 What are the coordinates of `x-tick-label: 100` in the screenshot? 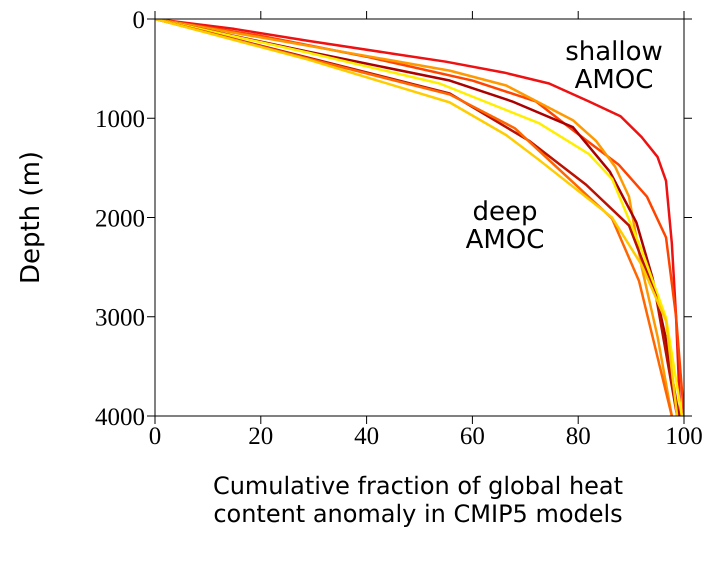 It's located at (684, 436).